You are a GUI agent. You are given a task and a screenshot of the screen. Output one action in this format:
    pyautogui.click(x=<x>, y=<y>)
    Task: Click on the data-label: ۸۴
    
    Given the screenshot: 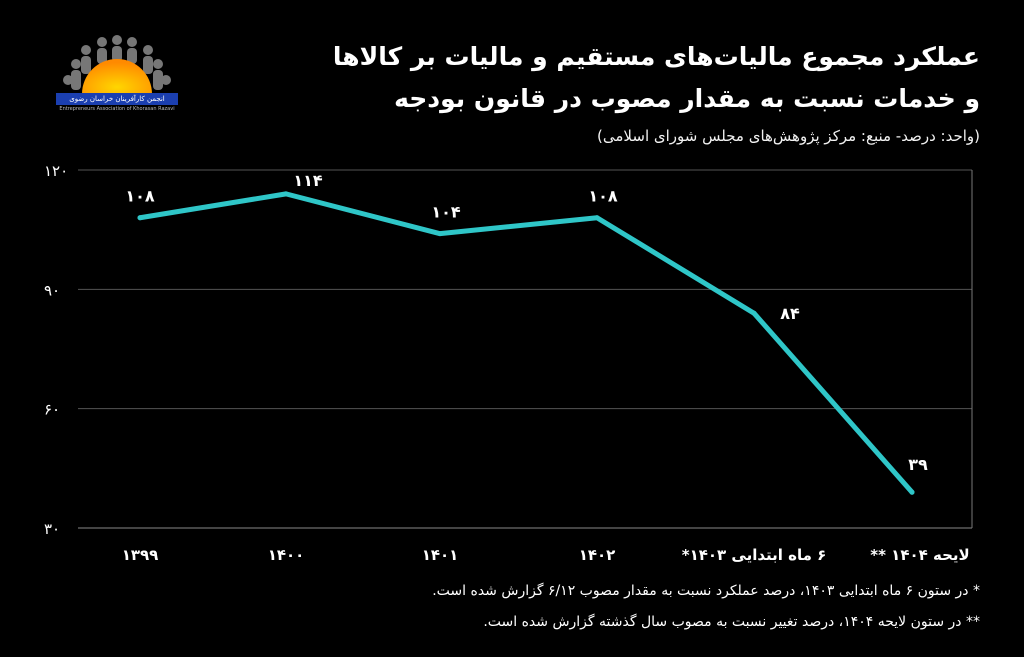 What is the action you would take?
    pyautogui.click(x=790, y=313)
    